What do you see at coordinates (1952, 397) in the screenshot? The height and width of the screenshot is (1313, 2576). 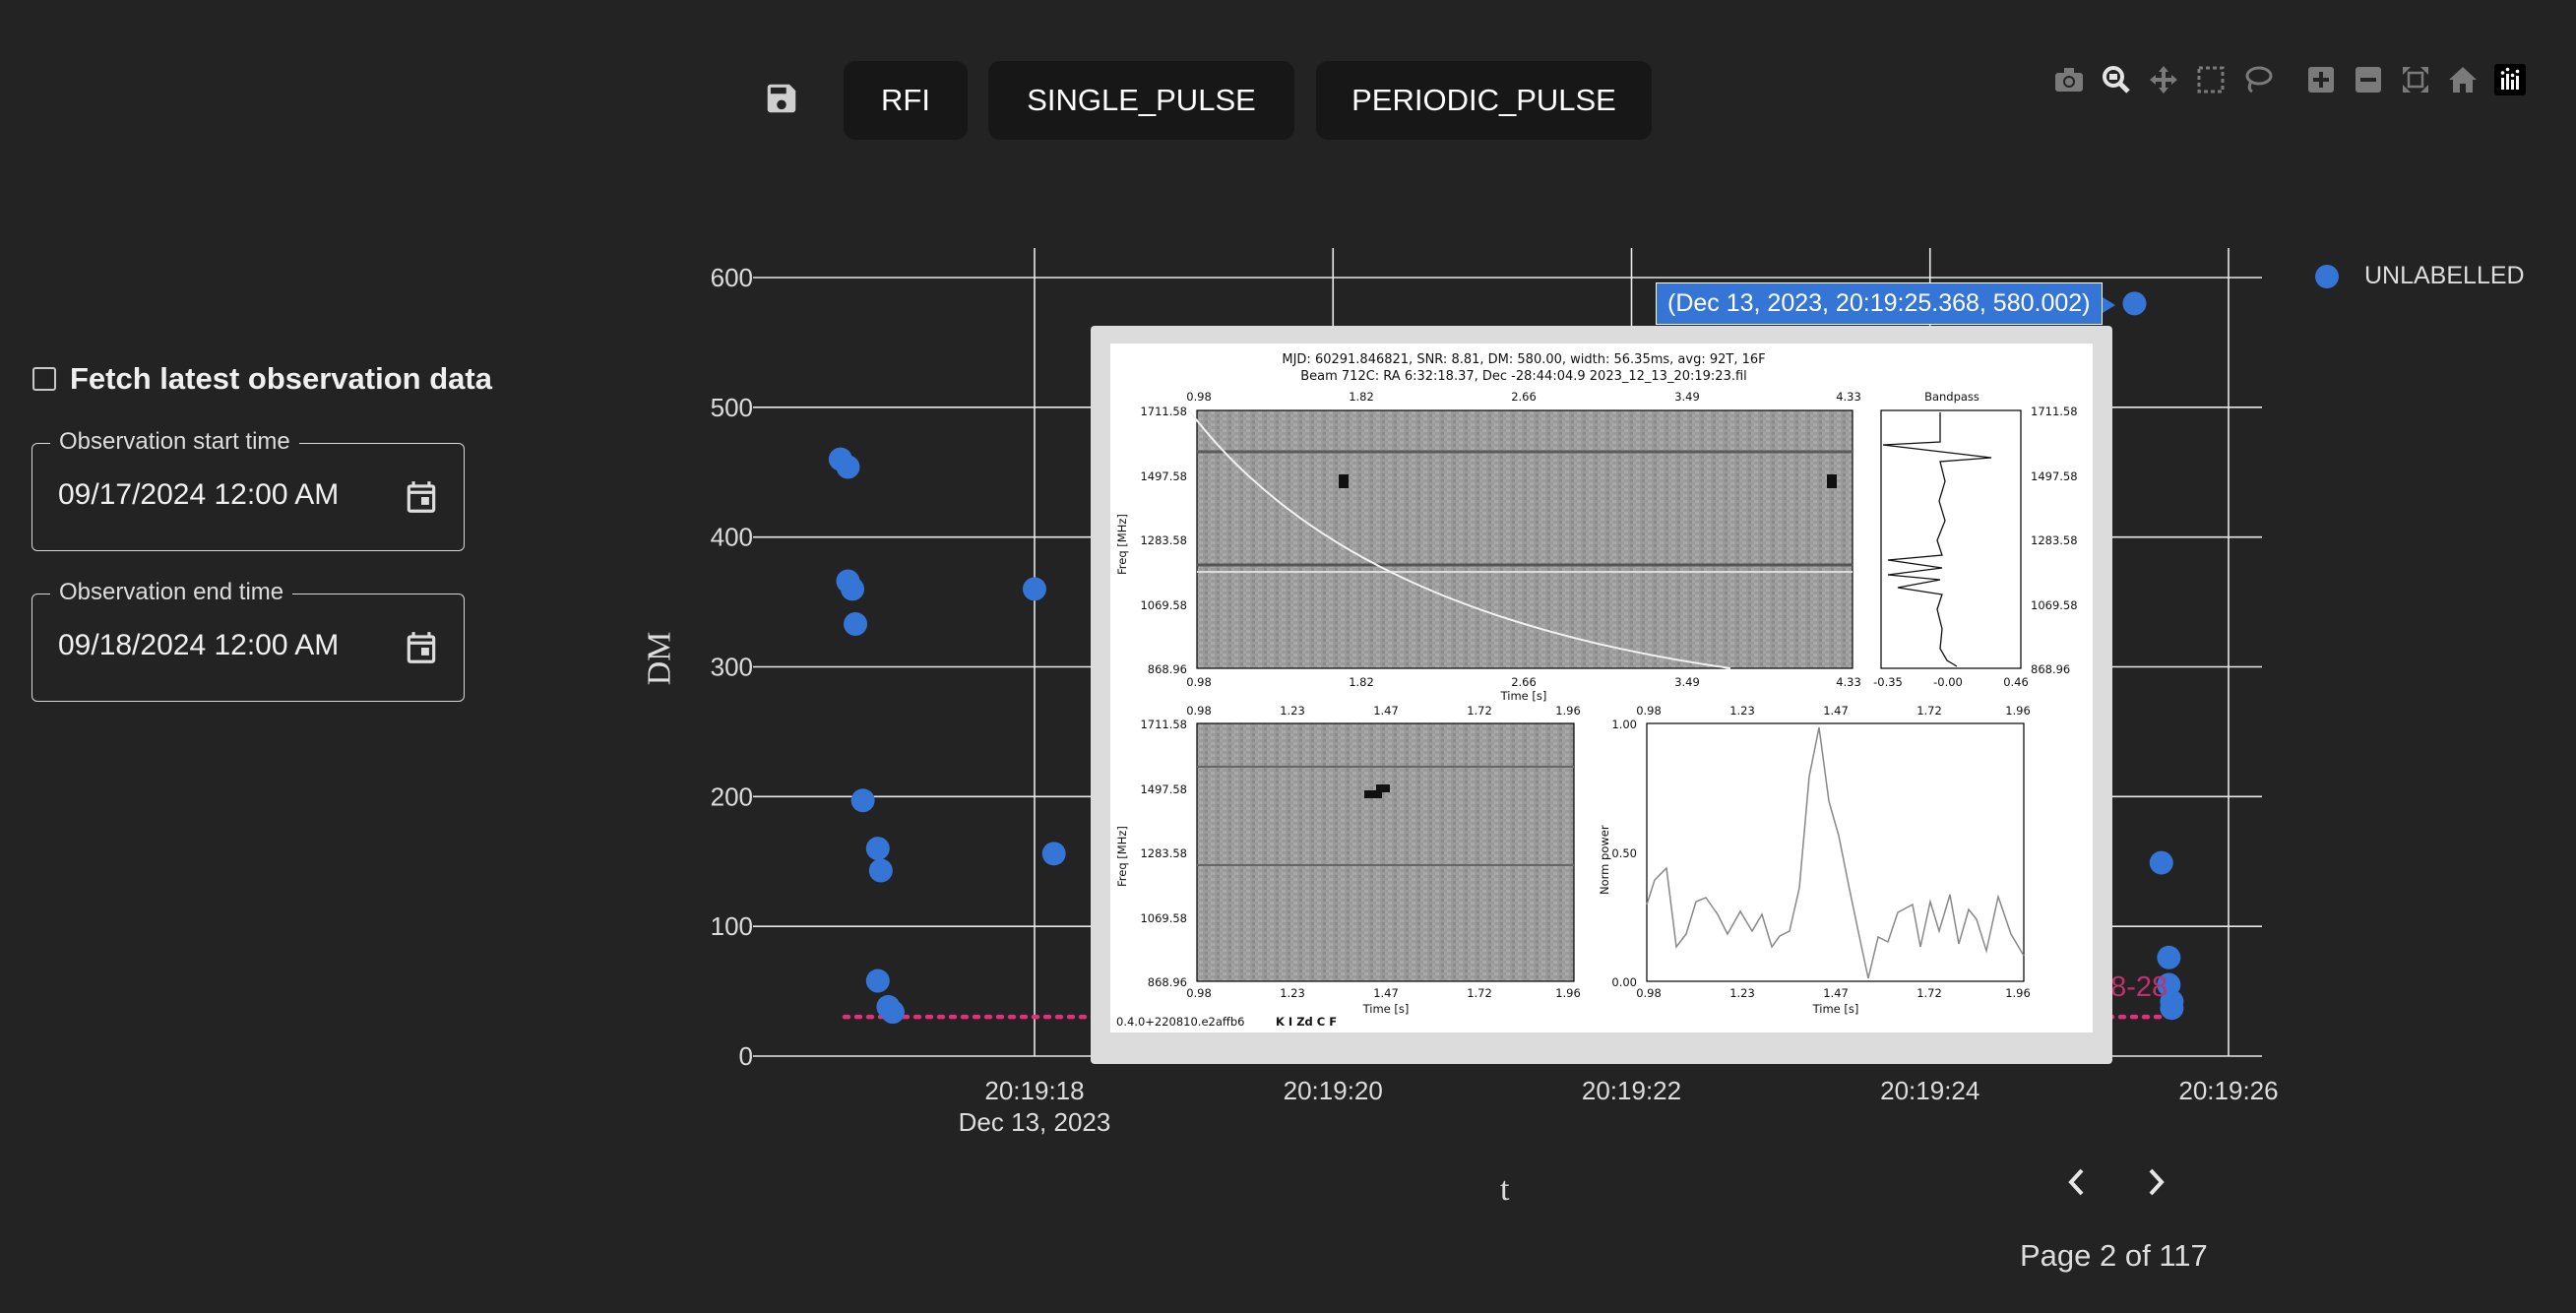 I see `bandpass-title: Bandpass` at bounding box center [1952, 397].